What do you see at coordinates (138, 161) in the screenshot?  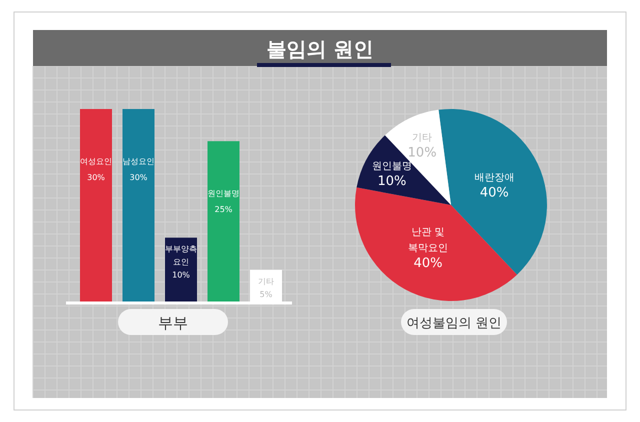 I see `x-tick-label: 남성요인` at bounding box center [138, 161].